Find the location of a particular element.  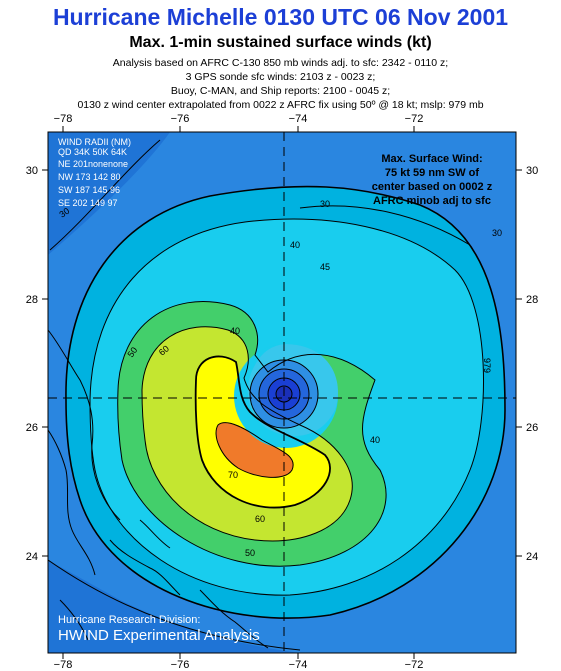

wind-radii-title: WIND RADII (NM) is located at coordinates (94, 142).